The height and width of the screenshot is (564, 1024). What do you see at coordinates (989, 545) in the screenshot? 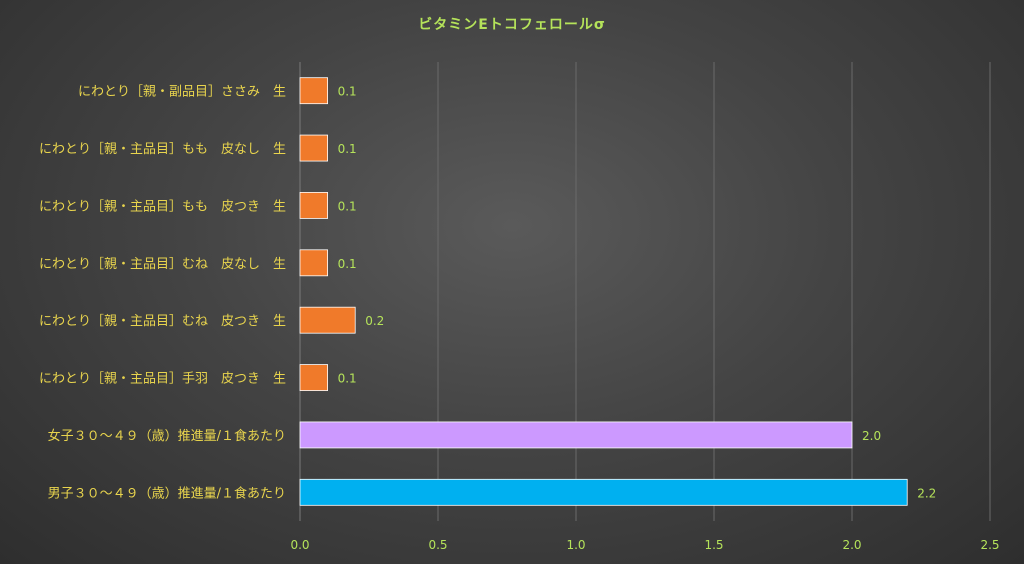
I see `x-tick-label: 2.5` at bounding box center [989, 545].